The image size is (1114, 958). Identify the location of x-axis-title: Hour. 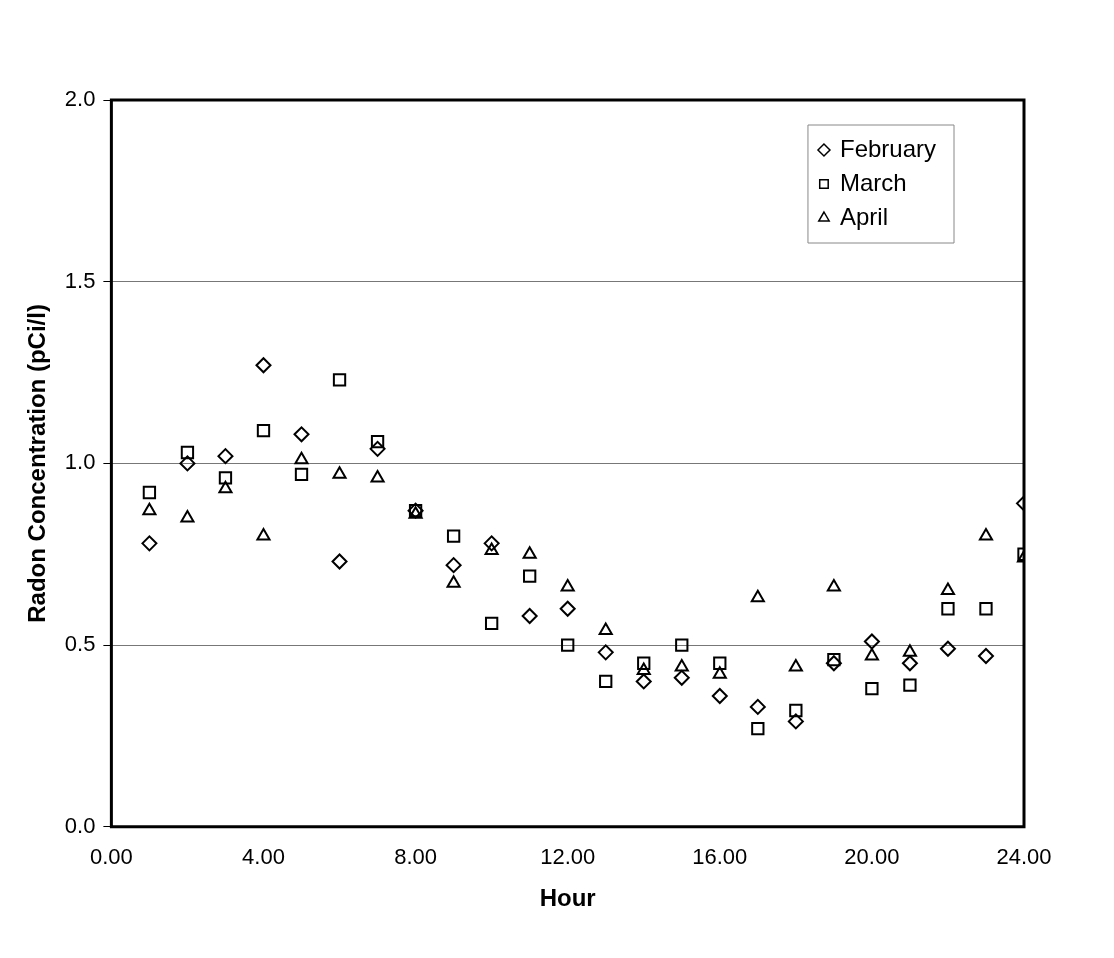
(567, 898).